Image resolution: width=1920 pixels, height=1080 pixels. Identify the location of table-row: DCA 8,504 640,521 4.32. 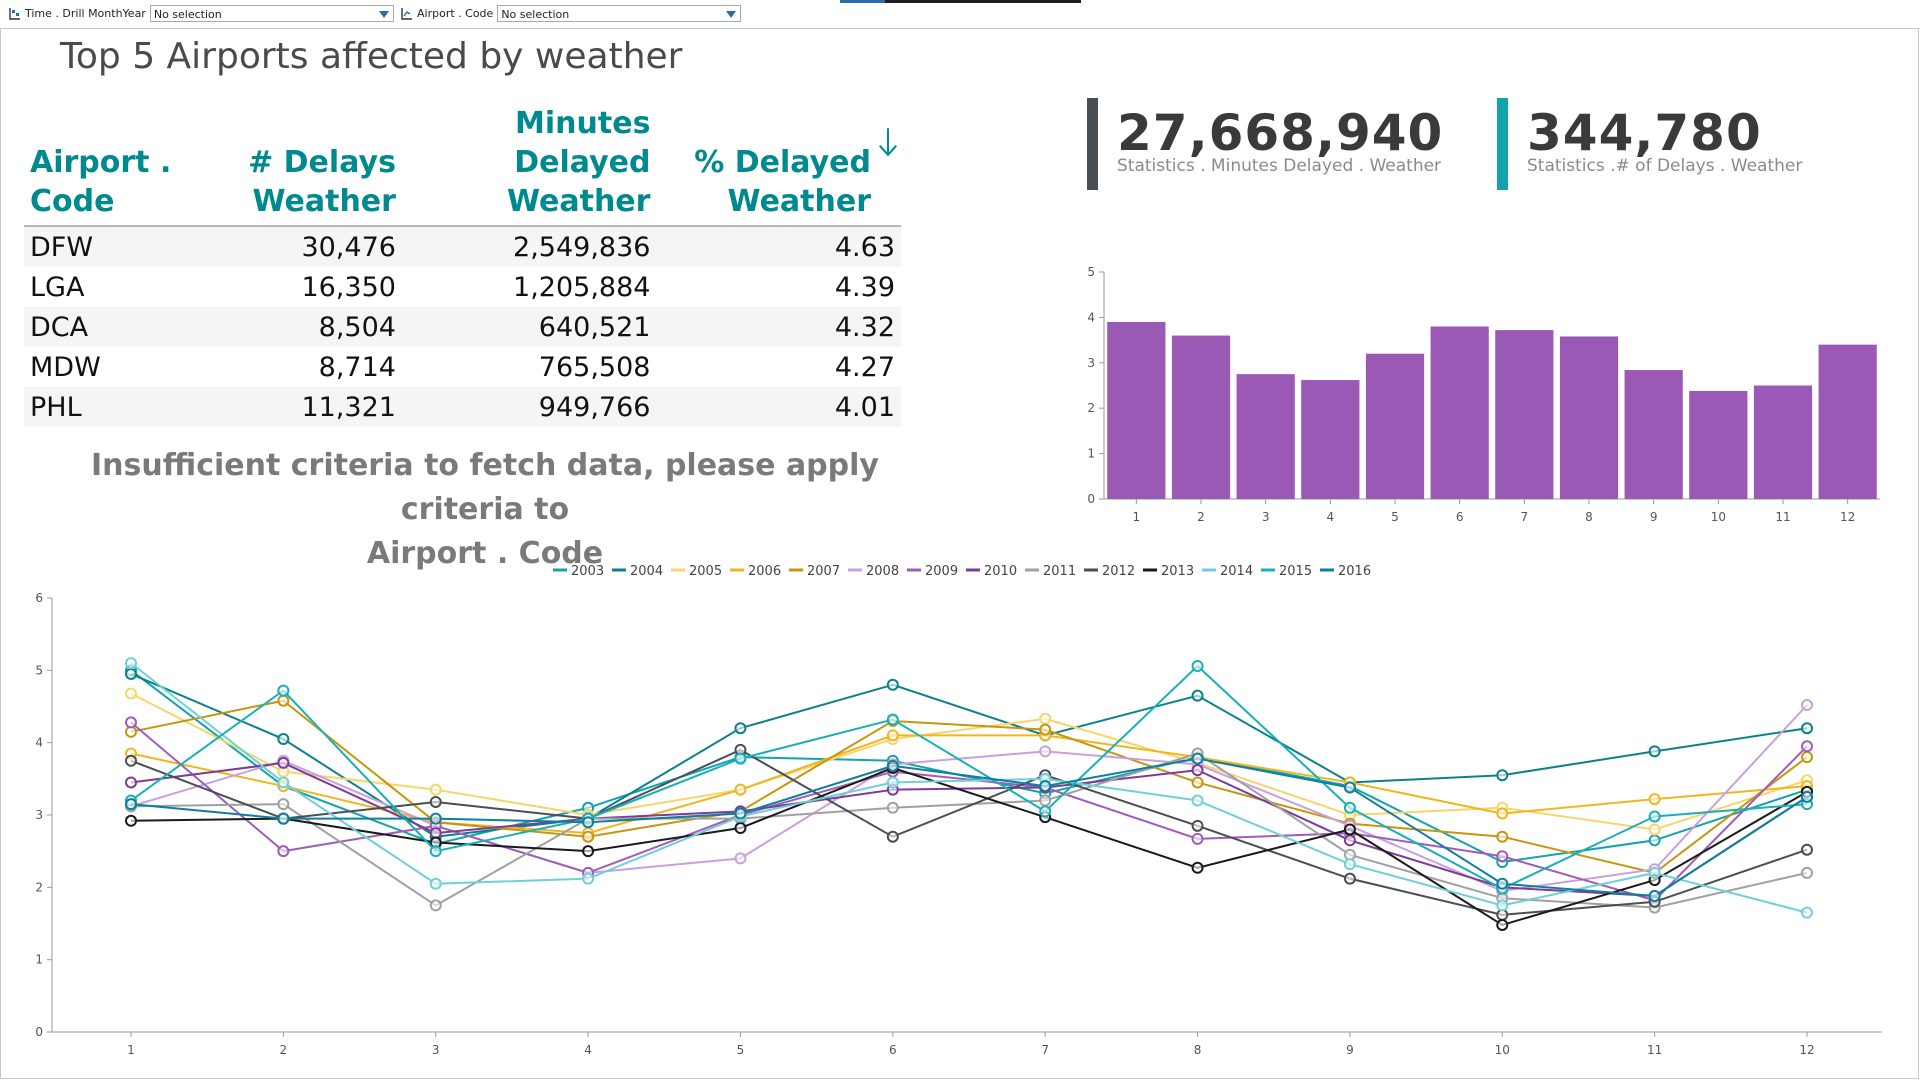
(462, 327).